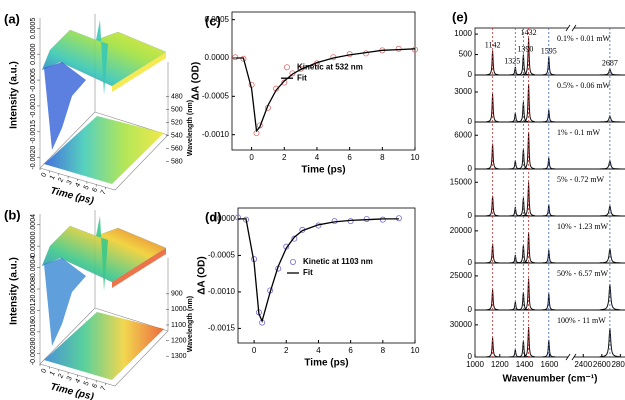 This screenshot has width=625, height=400. I want to click on z-tick-label: 540, so click(177, 135).